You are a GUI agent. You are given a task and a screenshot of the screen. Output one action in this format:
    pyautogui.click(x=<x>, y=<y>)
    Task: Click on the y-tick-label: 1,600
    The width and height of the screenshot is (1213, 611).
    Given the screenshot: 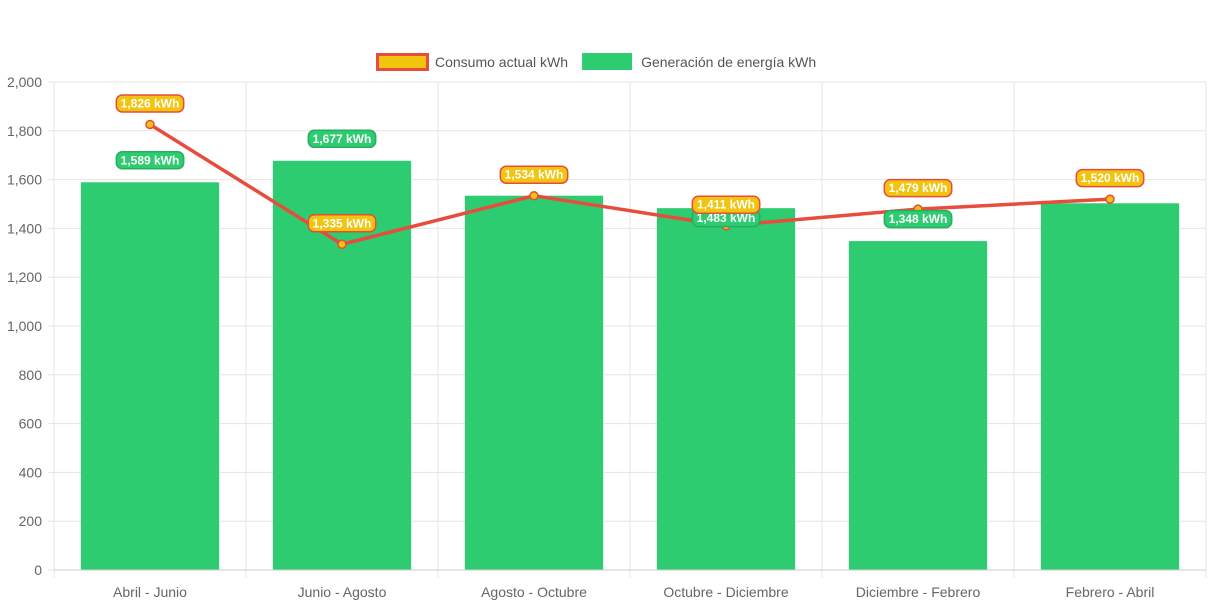 What is the action you would take?
    pyautogui.click(x=24, y=180)
    